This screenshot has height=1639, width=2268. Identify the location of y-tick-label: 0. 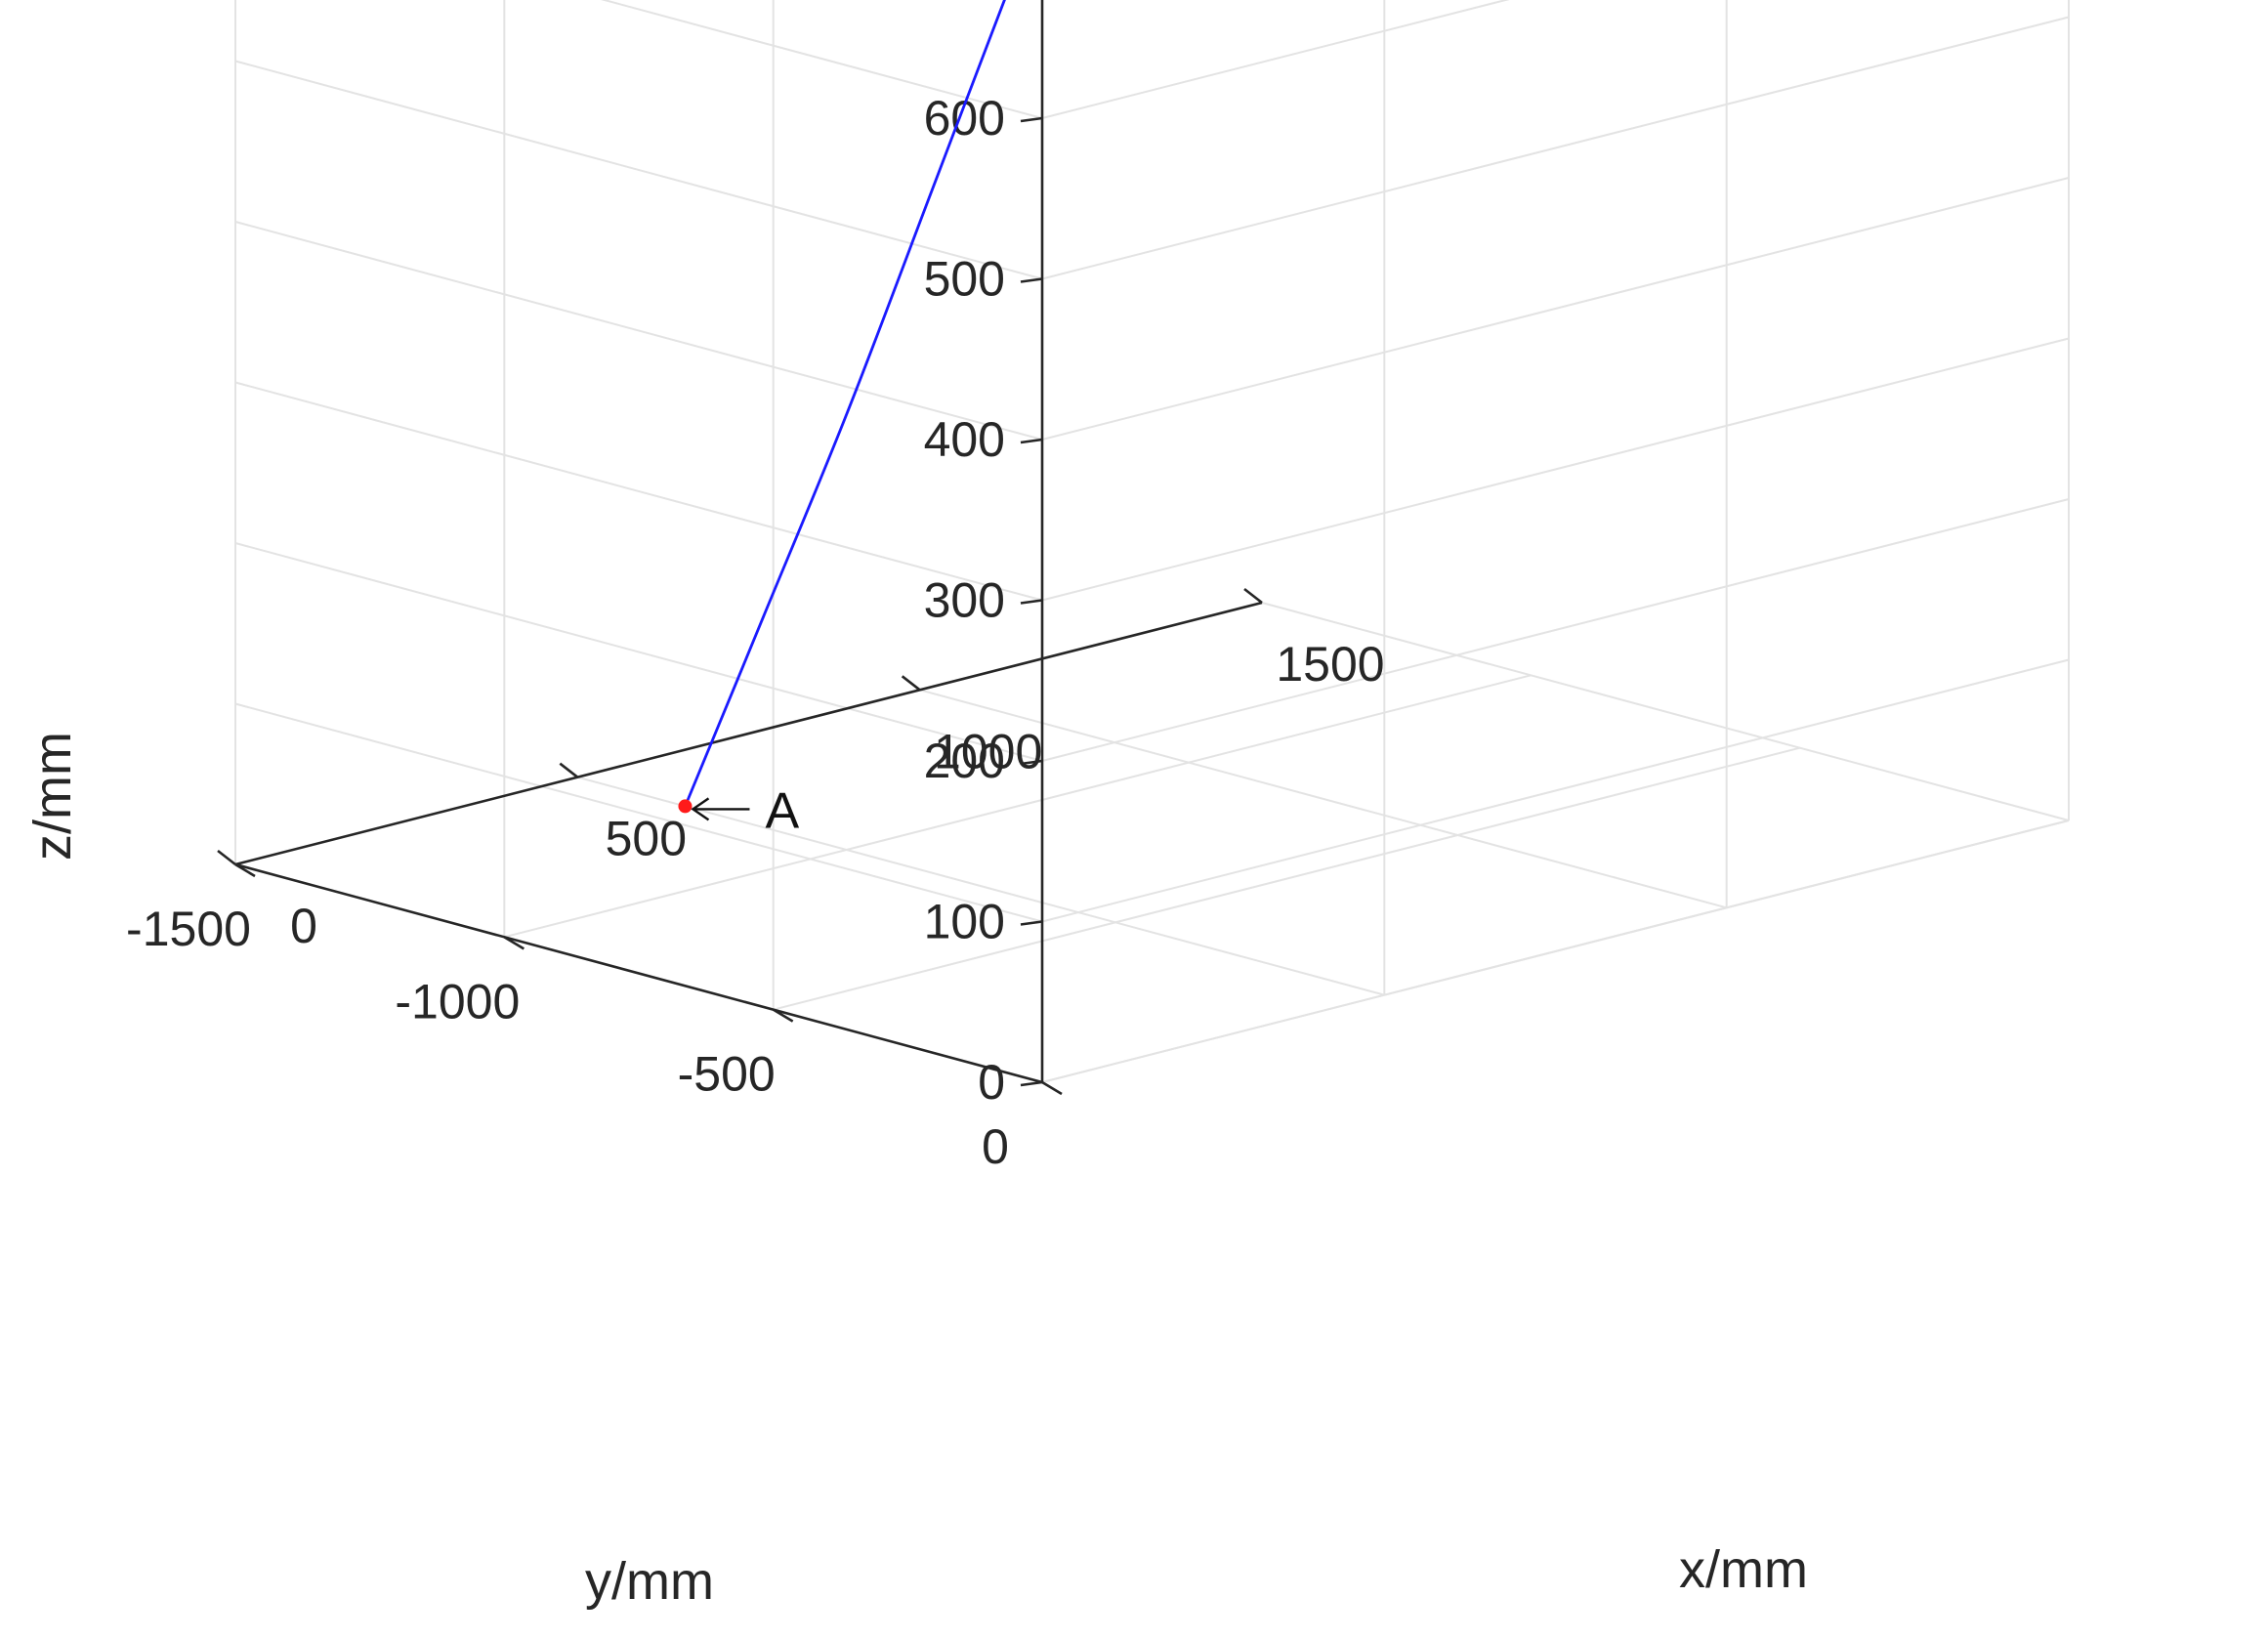
(995, 1146).